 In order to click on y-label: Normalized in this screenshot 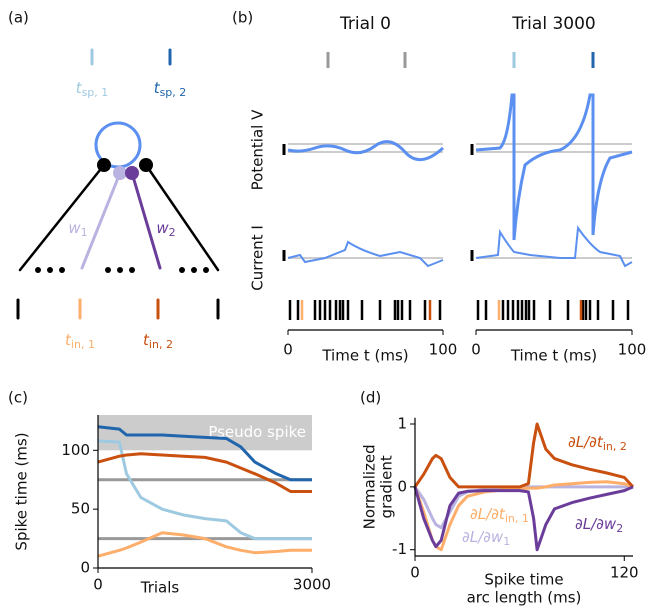, I will do `click(370, 486)`.